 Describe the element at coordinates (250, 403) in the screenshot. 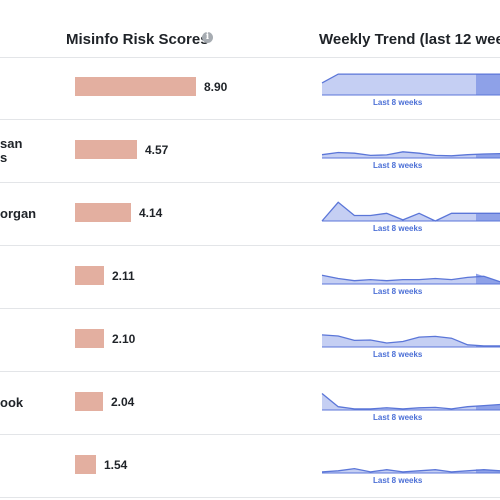

I see `table-row: ook 2.04 Last 8 weeks` at that location.